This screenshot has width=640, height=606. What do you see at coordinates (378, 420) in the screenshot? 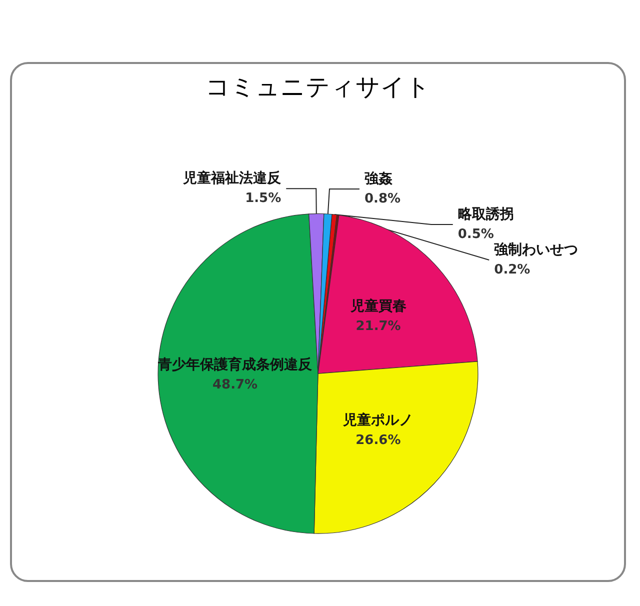
I see `slice-label: 児童ポルノ` at bounding box center [378, 420].